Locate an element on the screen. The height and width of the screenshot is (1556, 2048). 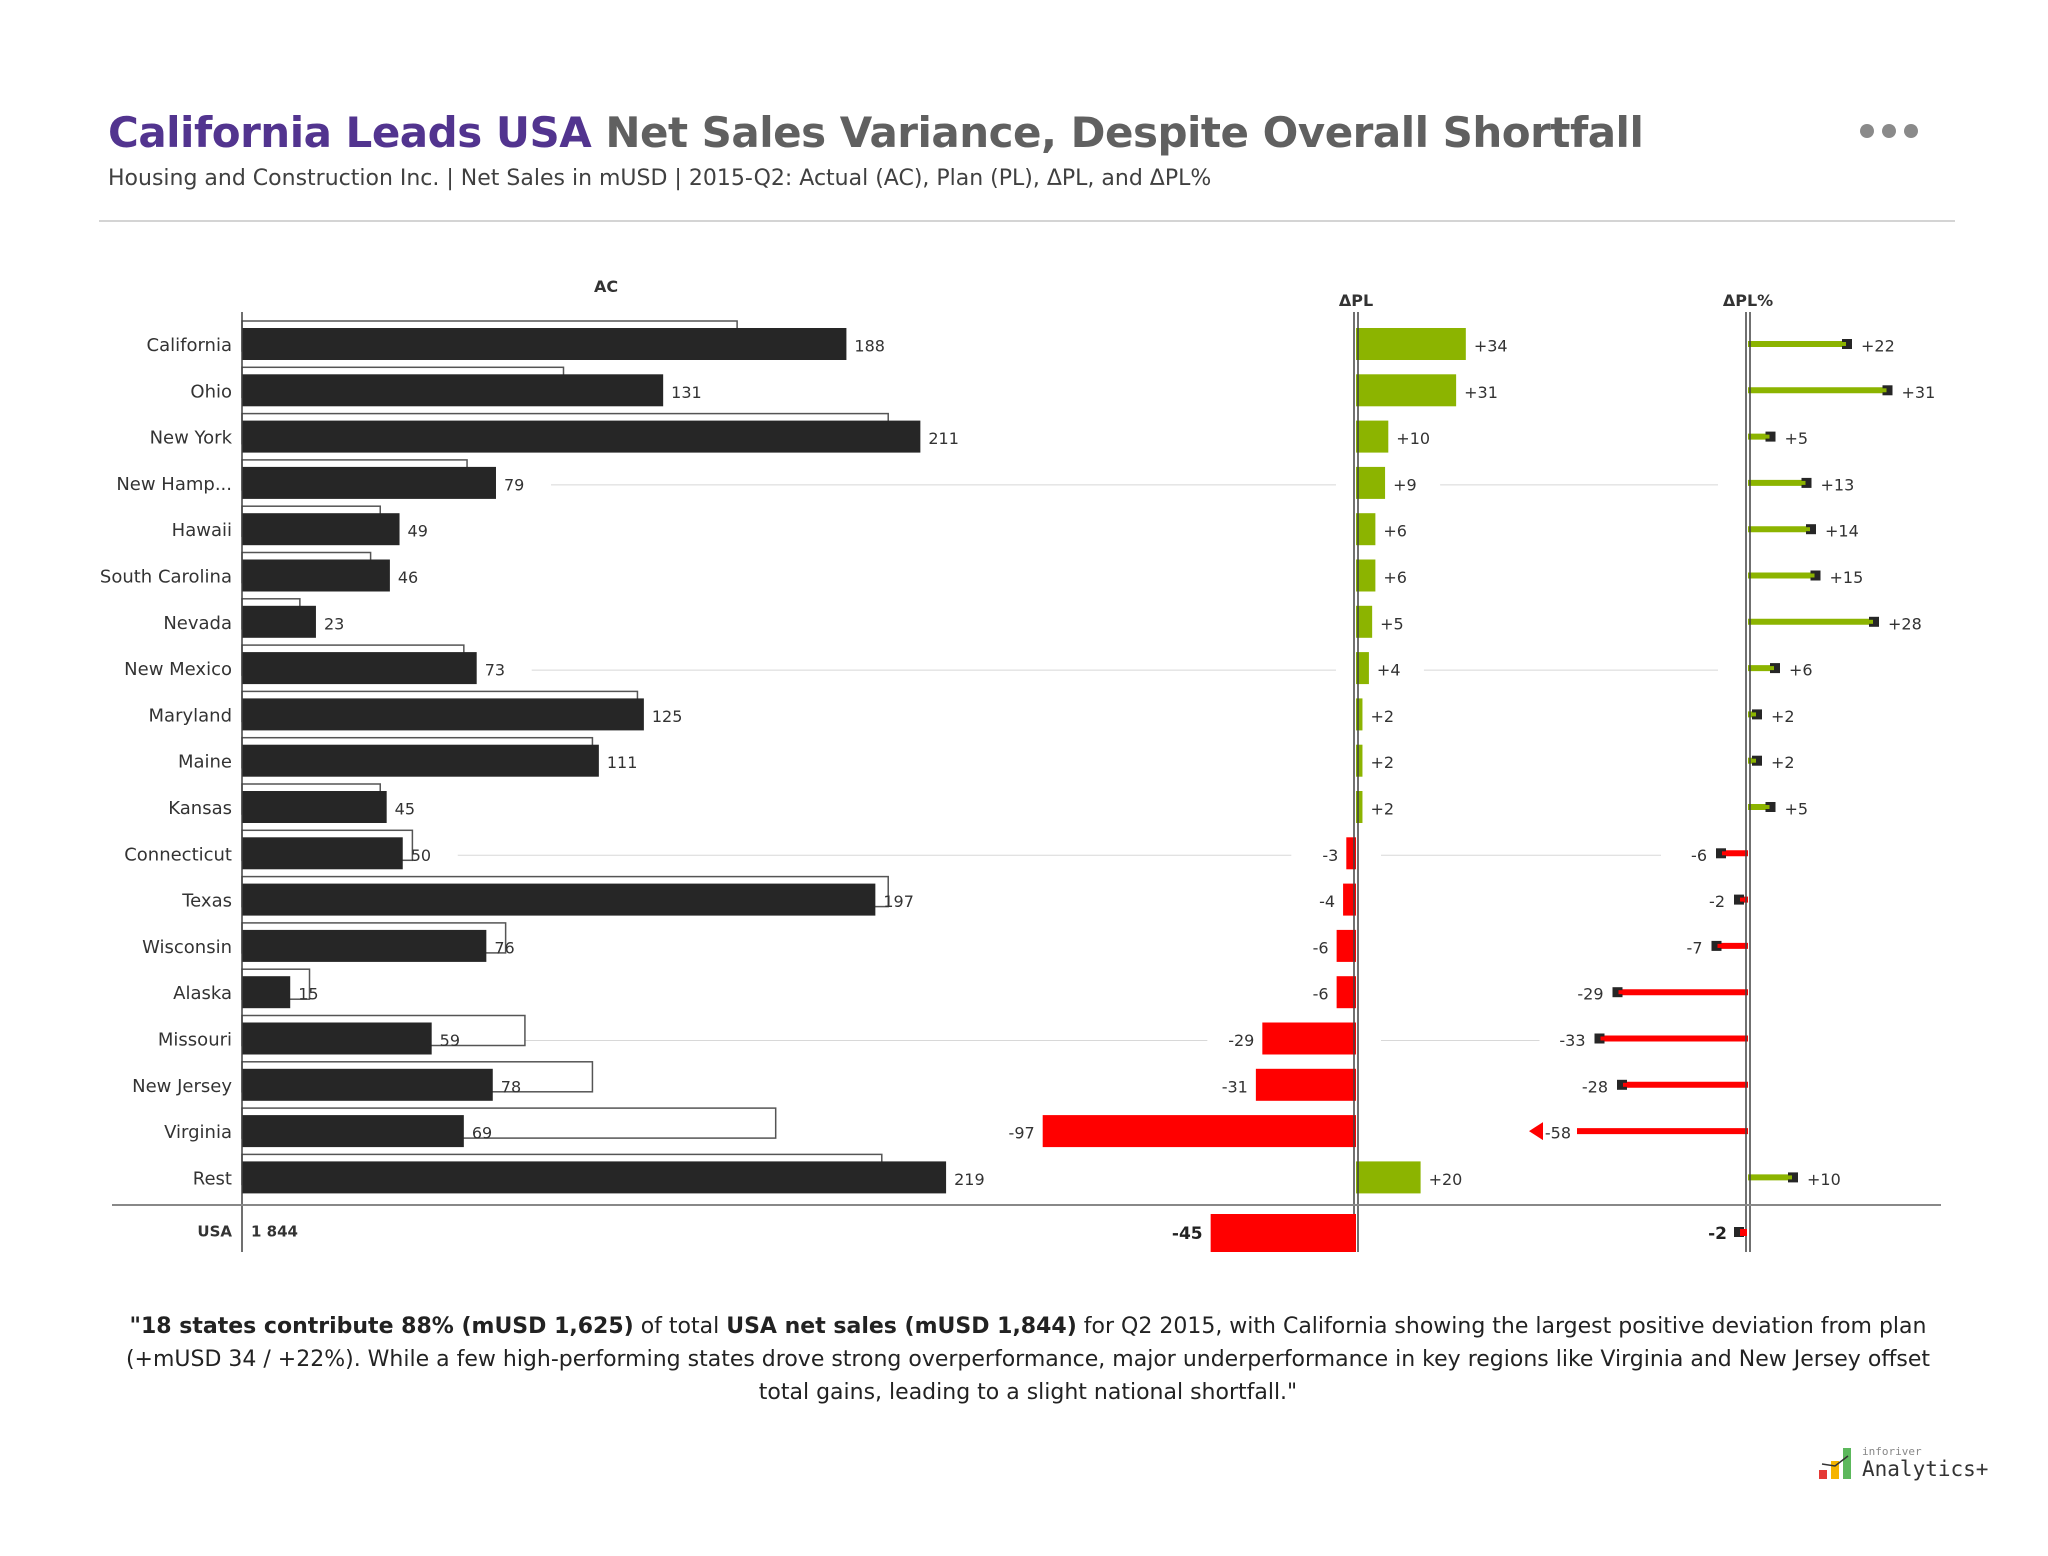
dpl-value-label: +9 is located at coordinates (1405, 484).